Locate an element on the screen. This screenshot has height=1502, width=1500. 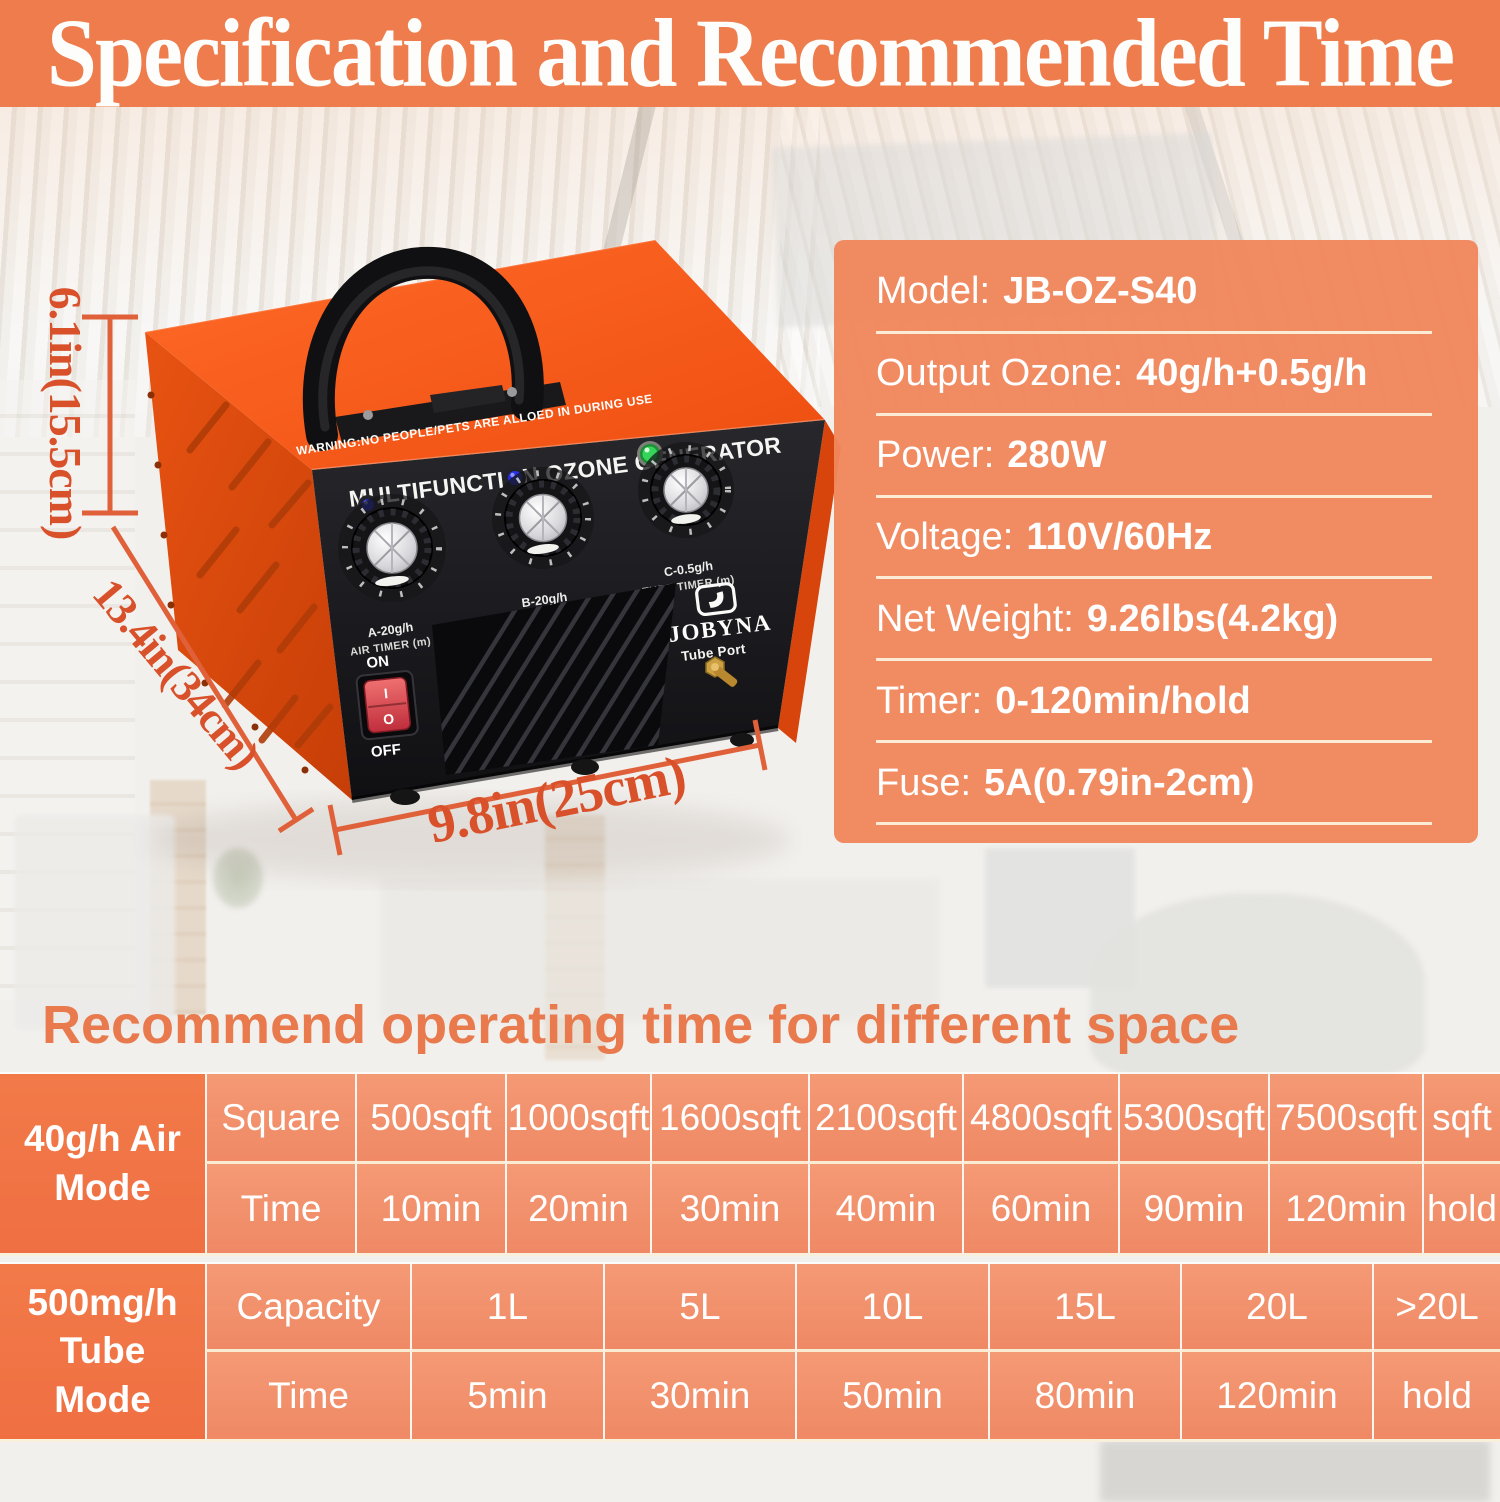
table-cell: 10min is located at coordinates (430, 1208).